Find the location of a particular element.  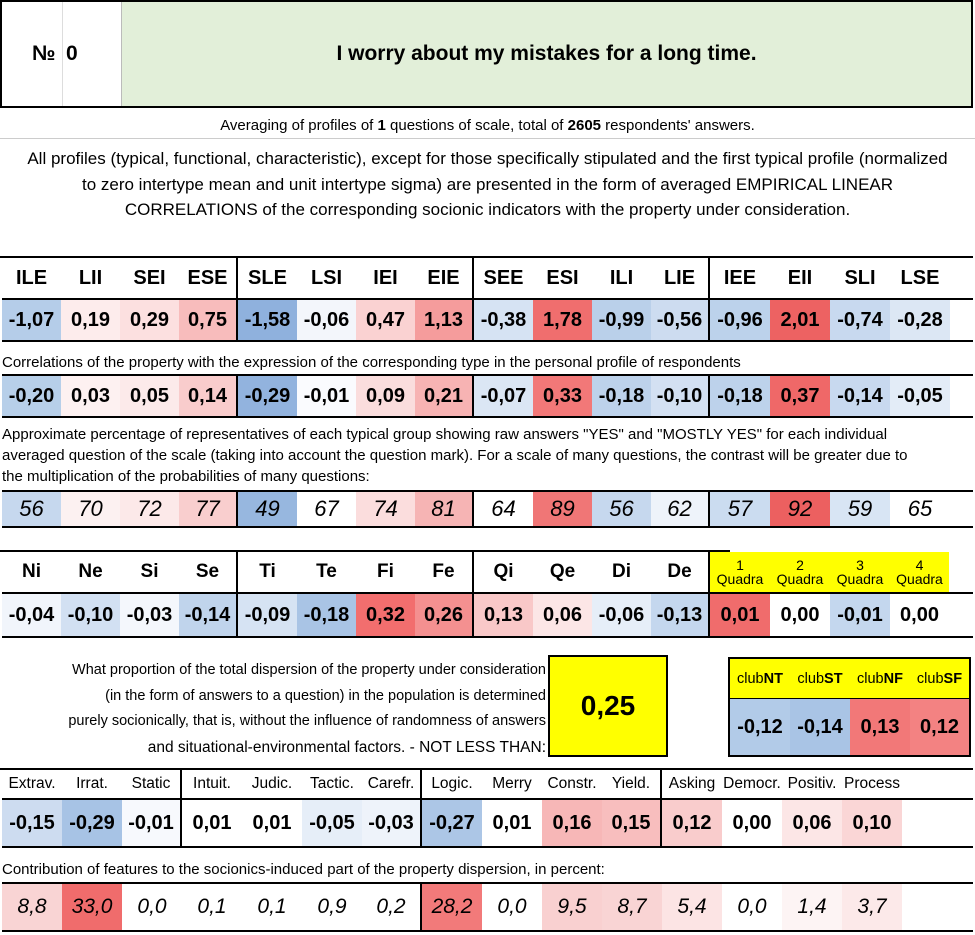

type-value-lii: 0,19 is located at coordinates (90, 320).